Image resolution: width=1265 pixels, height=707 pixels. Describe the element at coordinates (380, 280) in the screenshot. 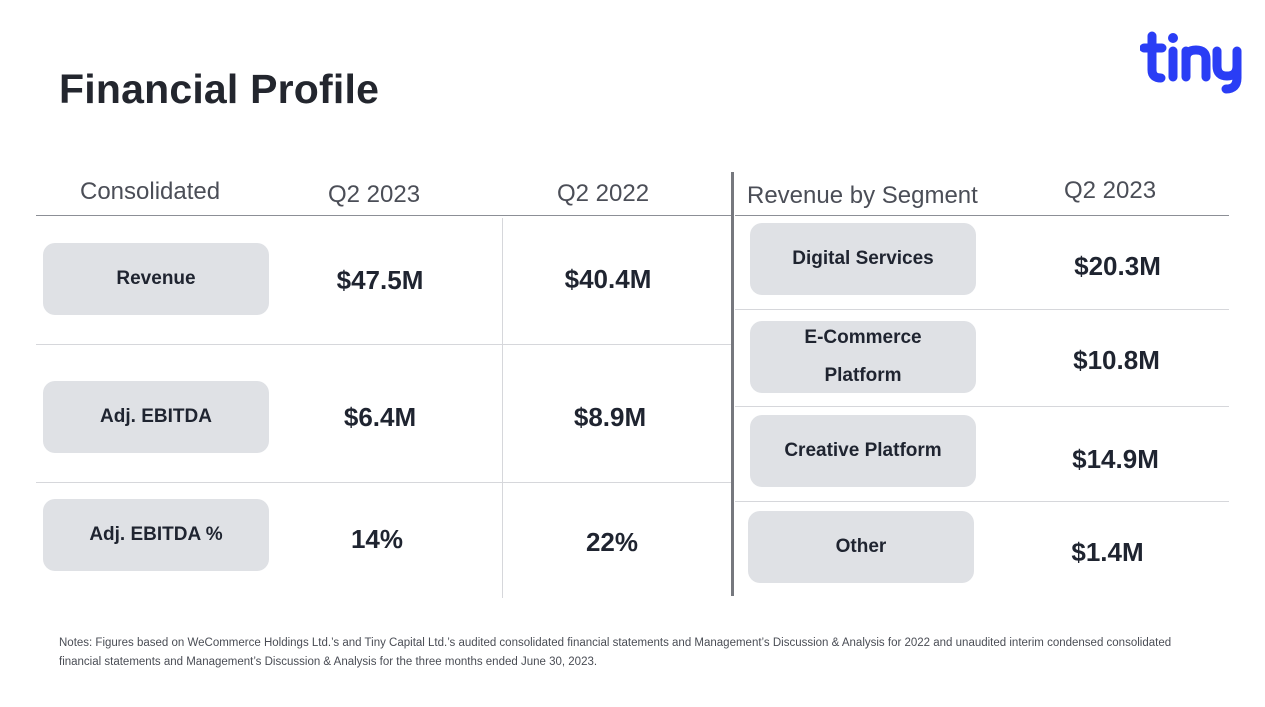

I see `value-revenue-q2-2023: $47.5M` at that location.